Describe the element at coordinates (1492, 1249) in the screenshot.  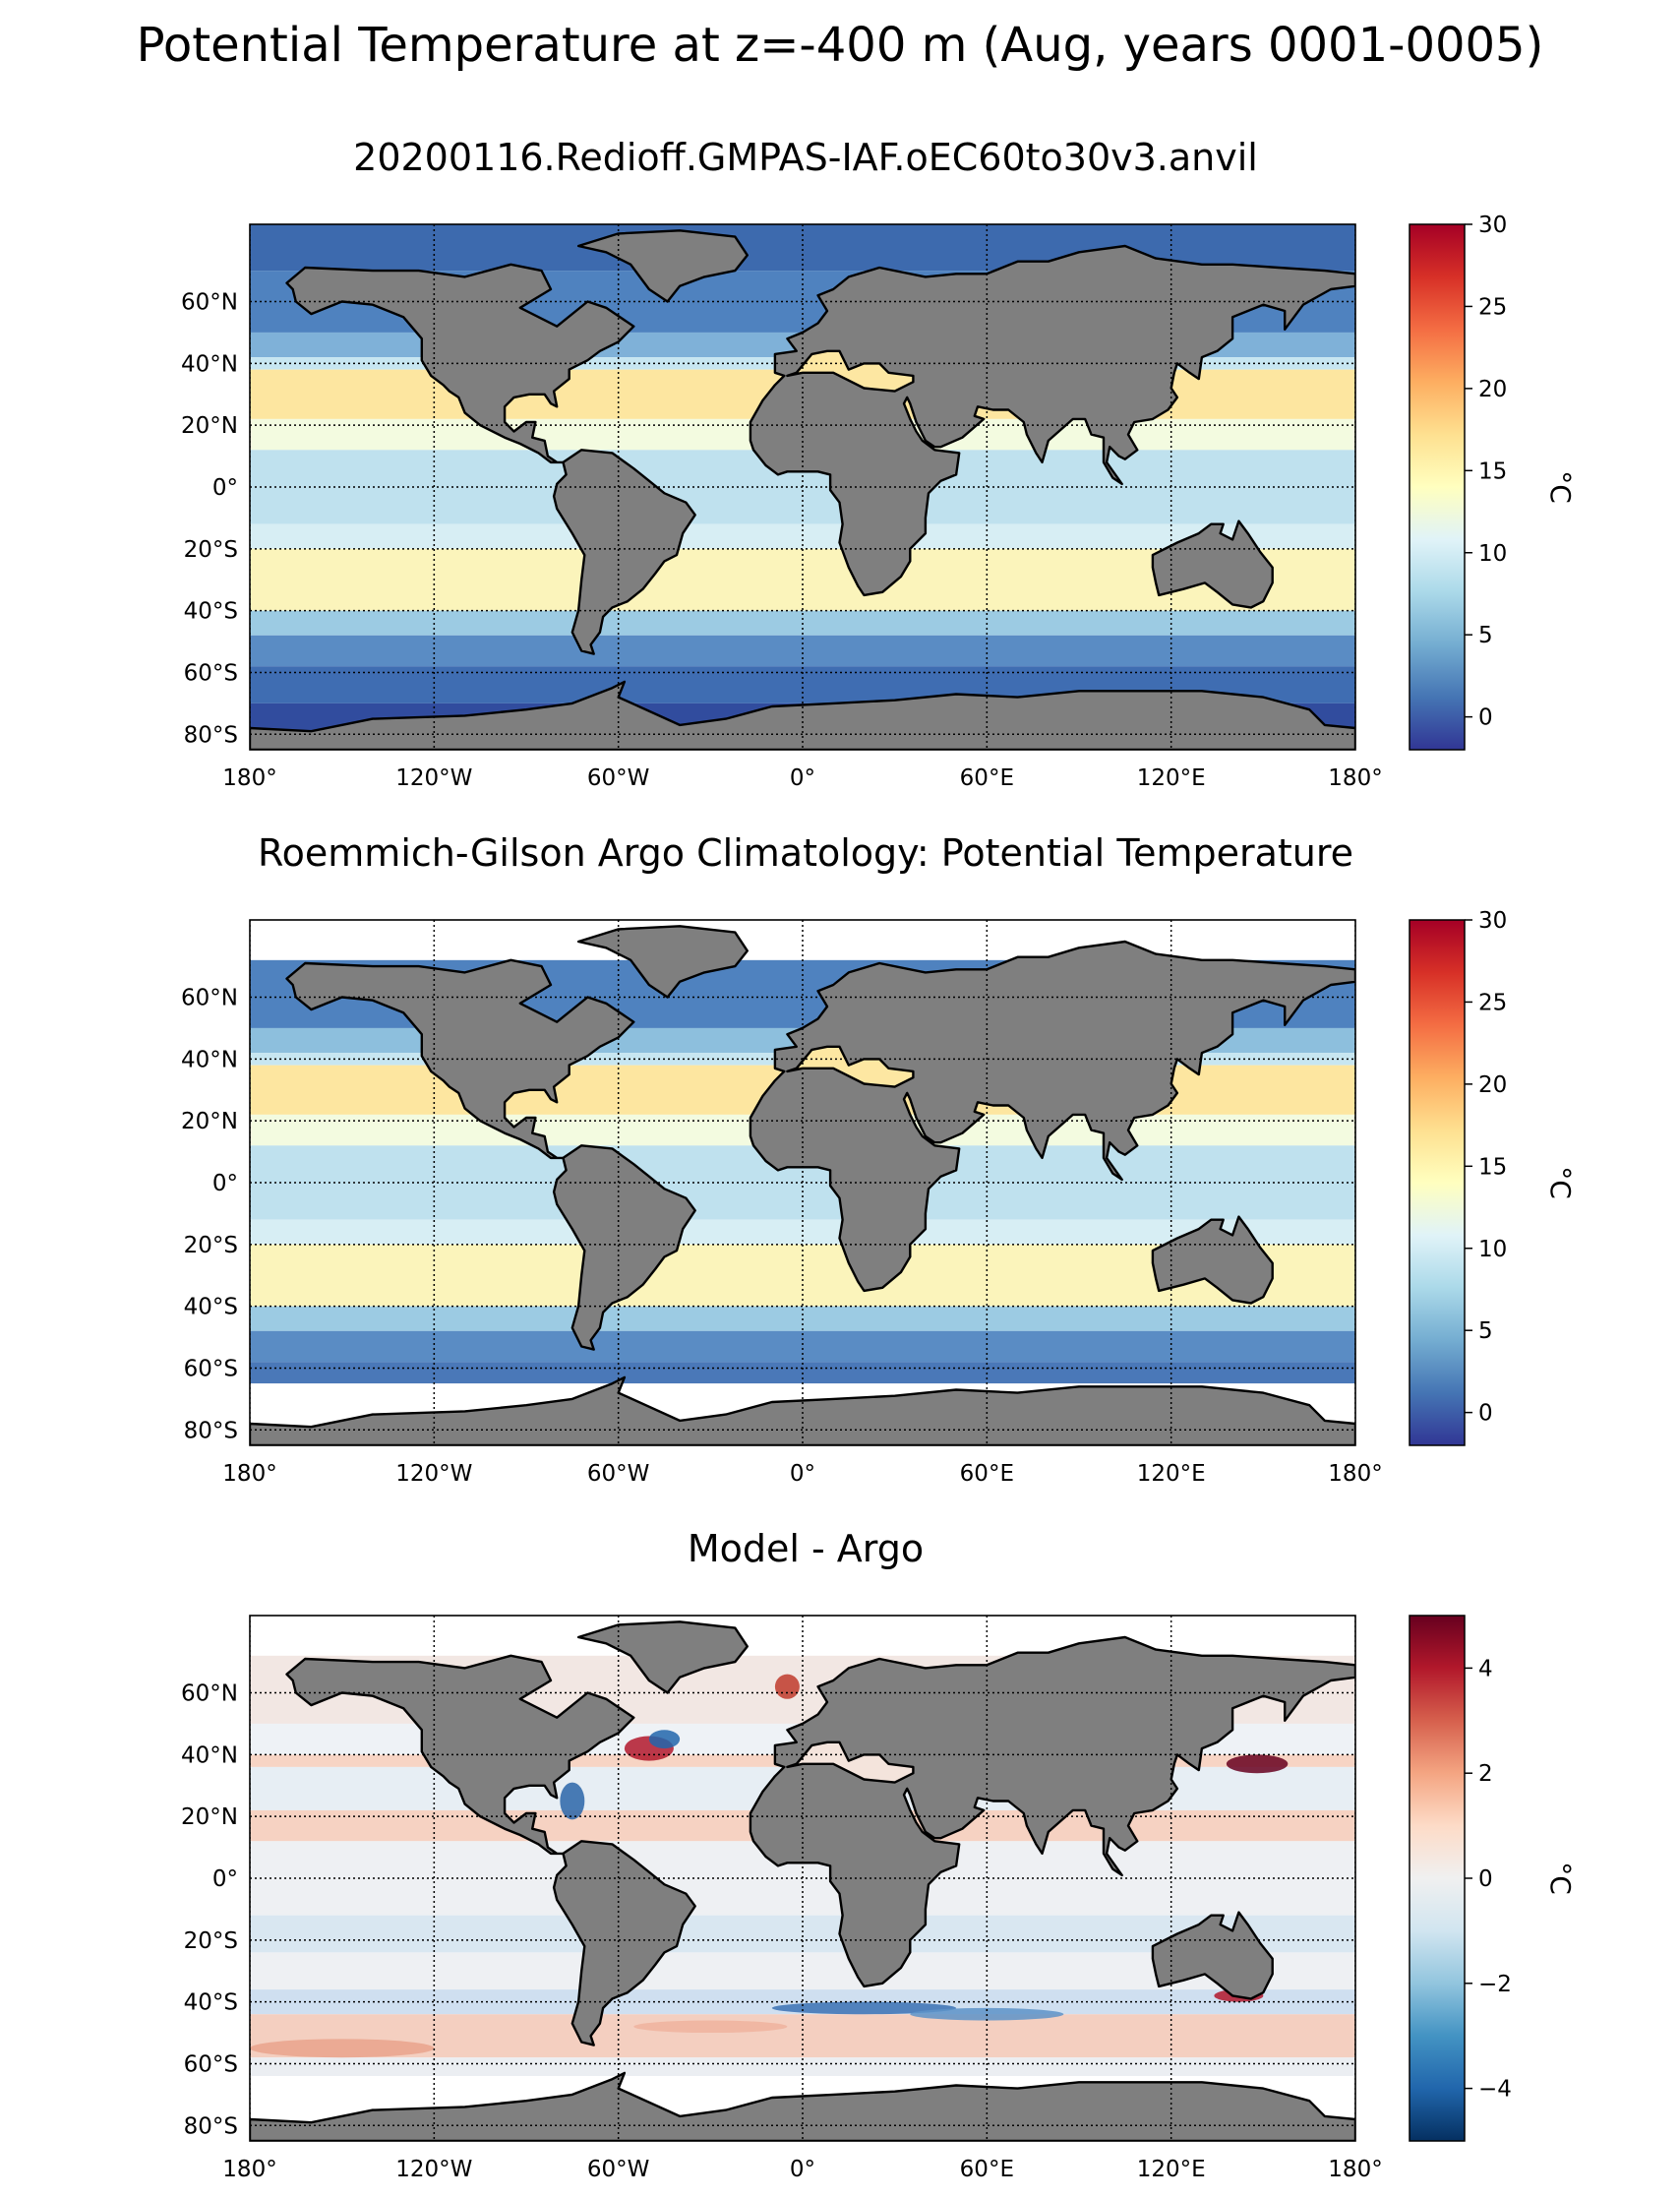
I see `colorbar-tick-label: 10` at that location.